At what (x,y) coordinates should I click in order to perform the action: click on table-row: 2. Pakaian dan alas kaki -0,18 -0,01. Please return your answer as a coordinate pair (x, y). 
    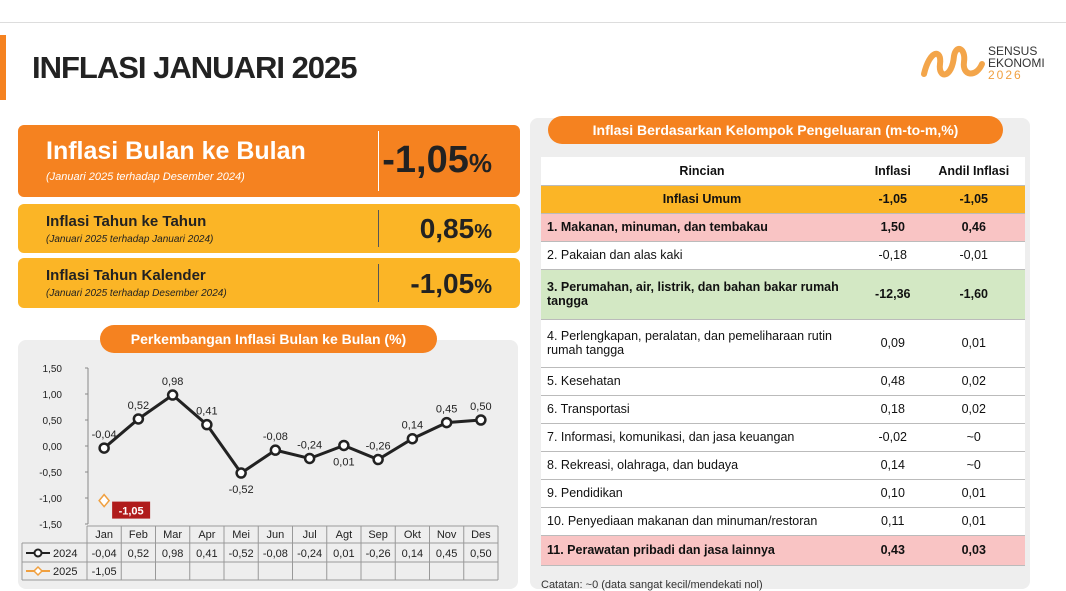
    Looking at the image, I should click on (783, 255).